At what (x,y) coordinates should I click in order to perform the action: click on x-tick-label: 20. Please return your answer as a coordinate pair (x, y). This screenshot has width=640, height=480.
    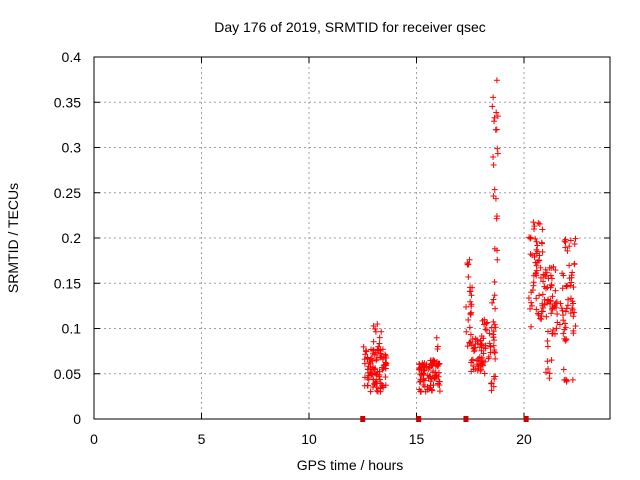
    Looking at the image, I should click on (524, 439).